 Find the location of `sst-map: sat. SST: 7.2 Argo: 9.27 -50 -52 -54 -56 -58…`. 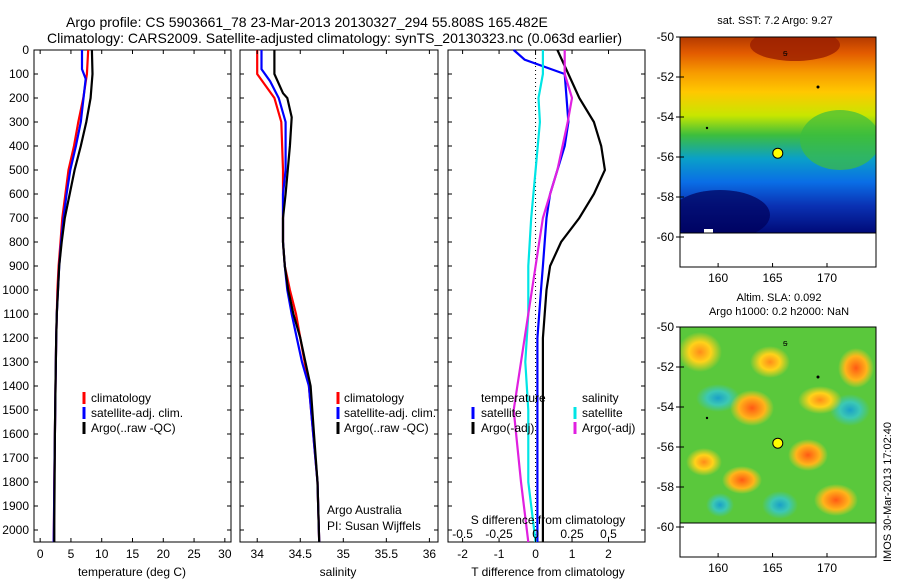

sst-map: sat. SST: 7.2 Argo: 9.27 -50 -52 -54 -56 -58… is located at coordinates (767, 150).